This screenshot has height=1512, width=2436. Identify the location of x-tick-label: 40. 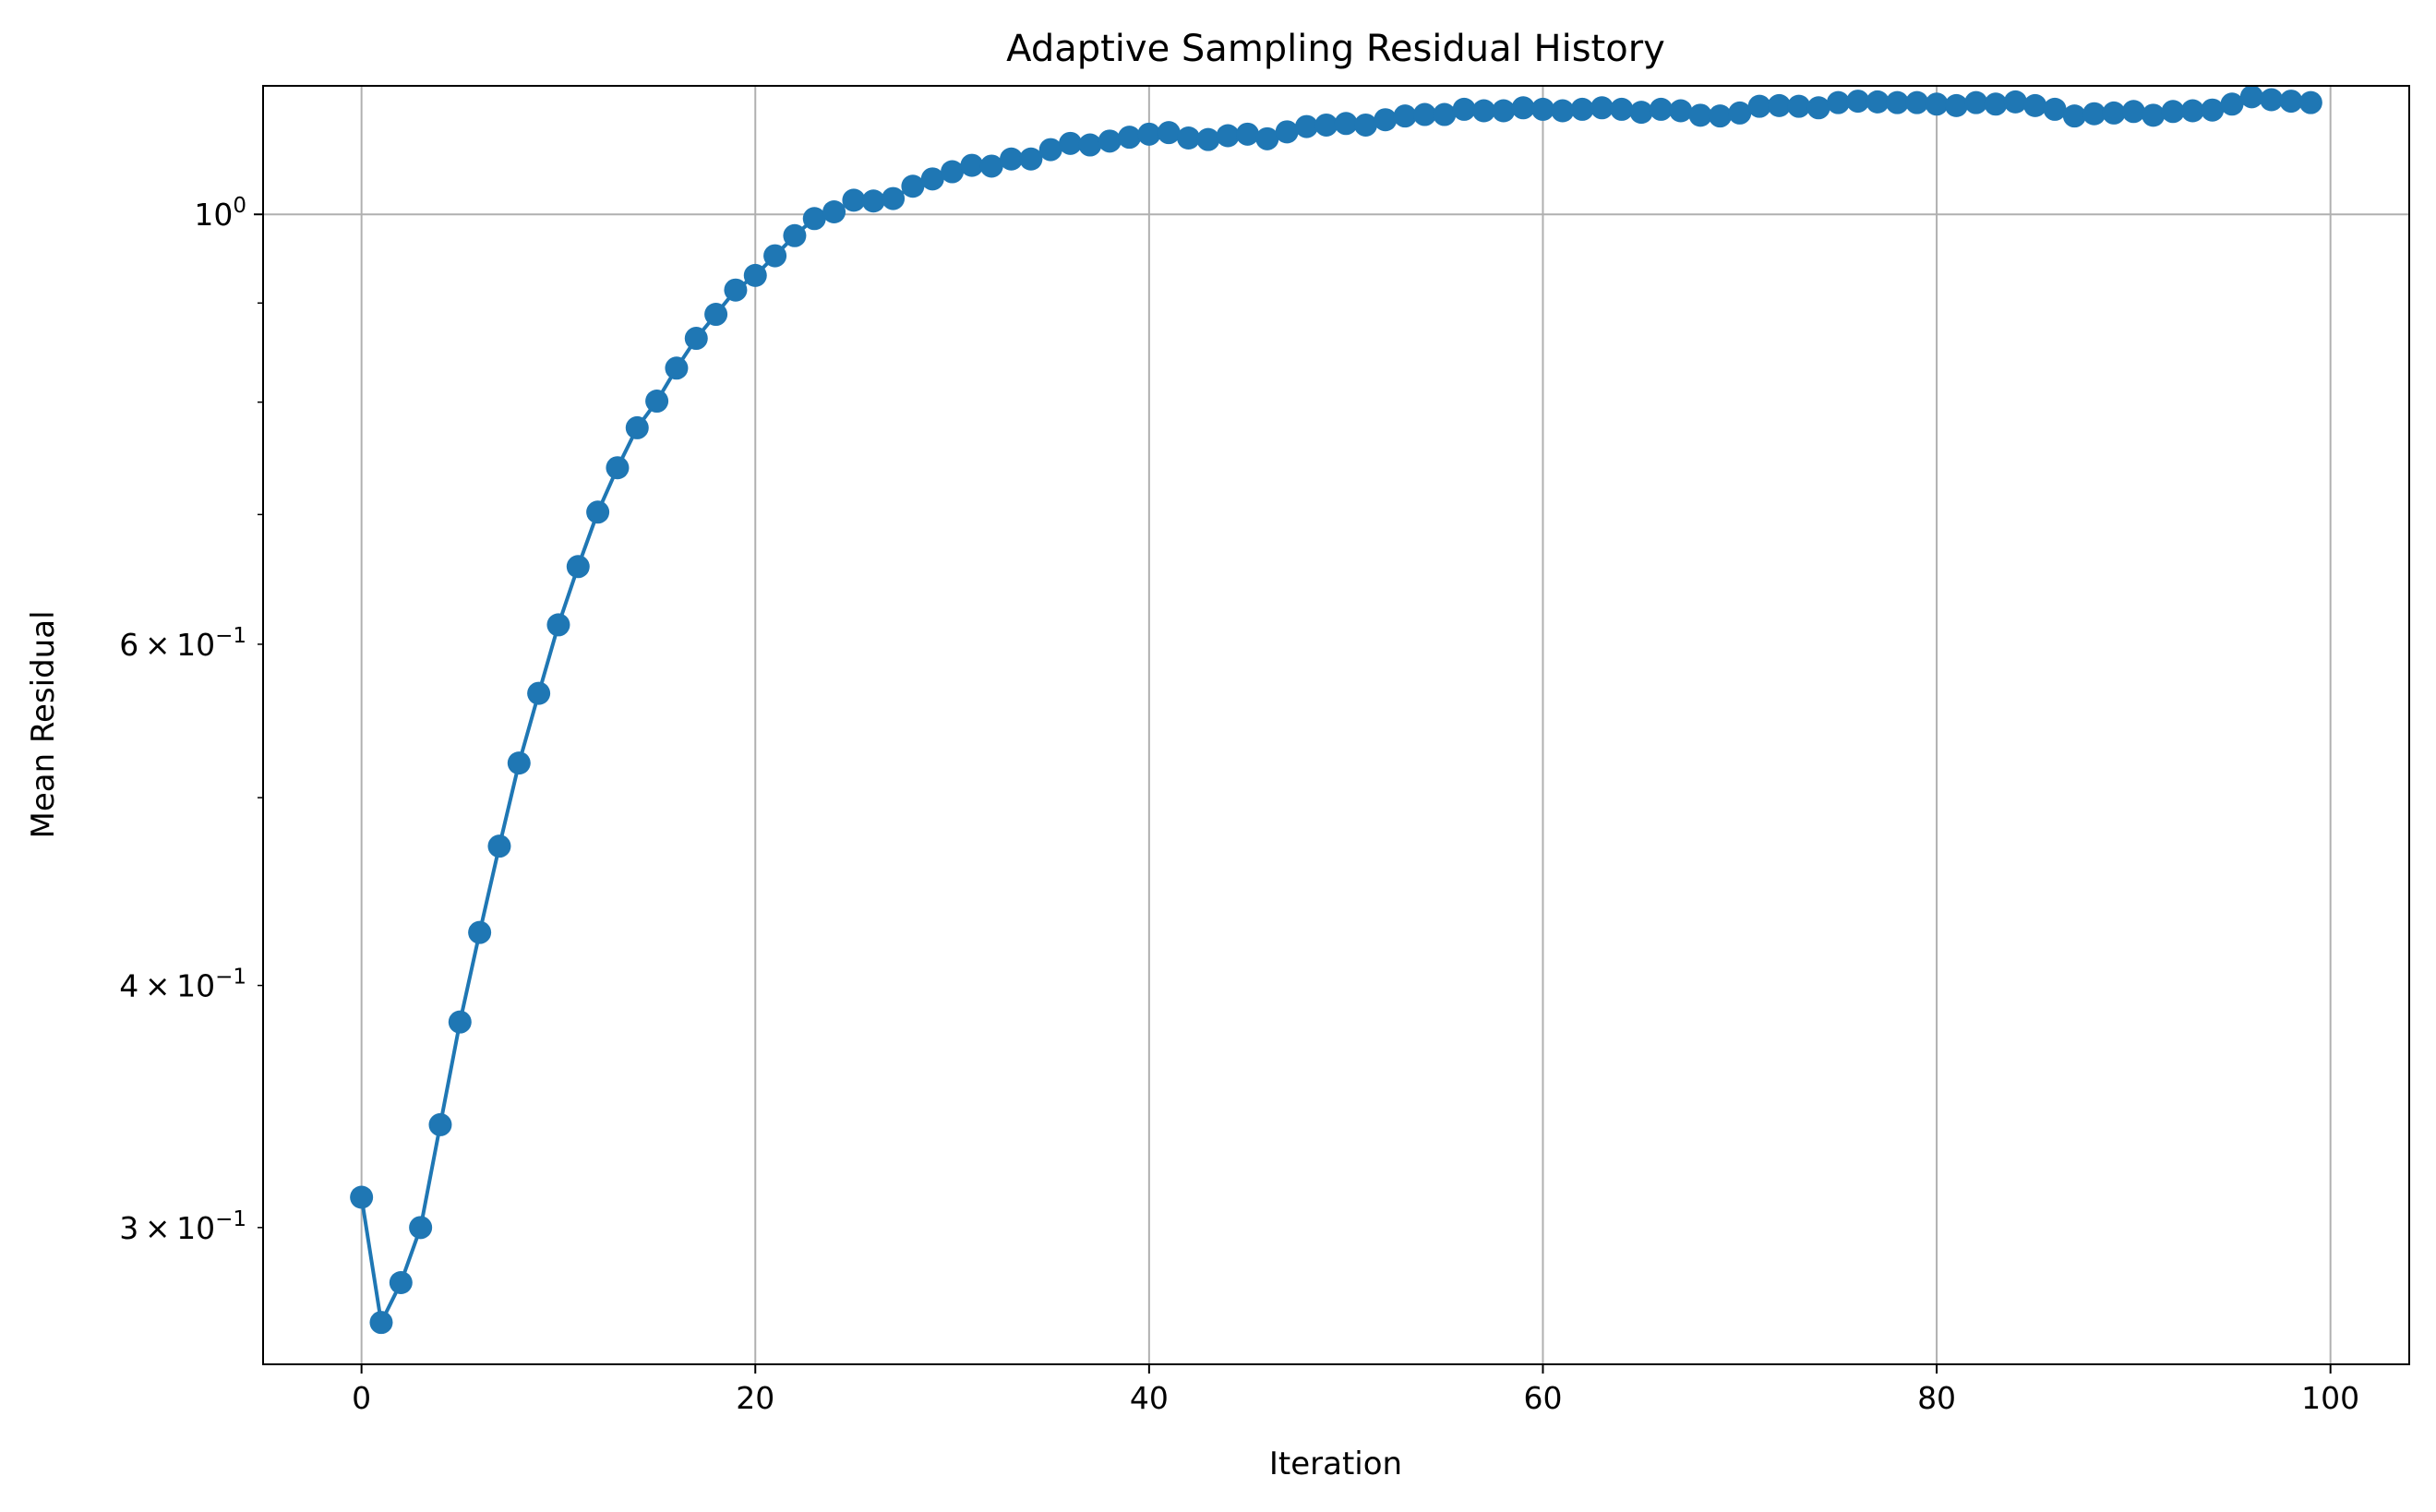
(1149, 1398).